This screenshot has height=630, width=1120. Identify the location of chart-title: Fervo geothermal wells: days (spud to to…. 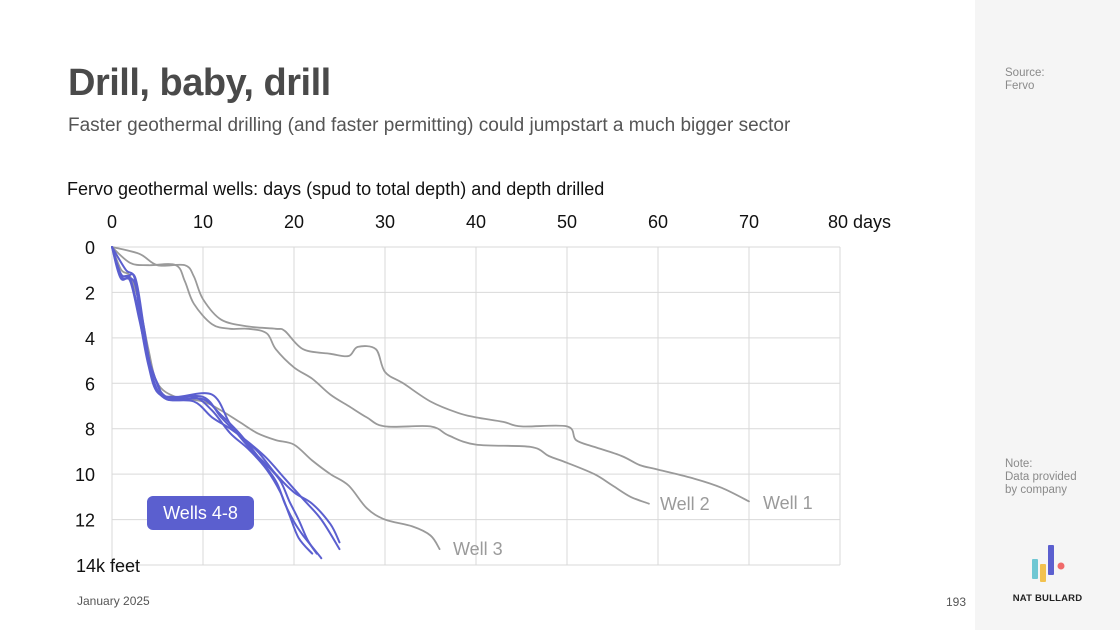
(336, 189).